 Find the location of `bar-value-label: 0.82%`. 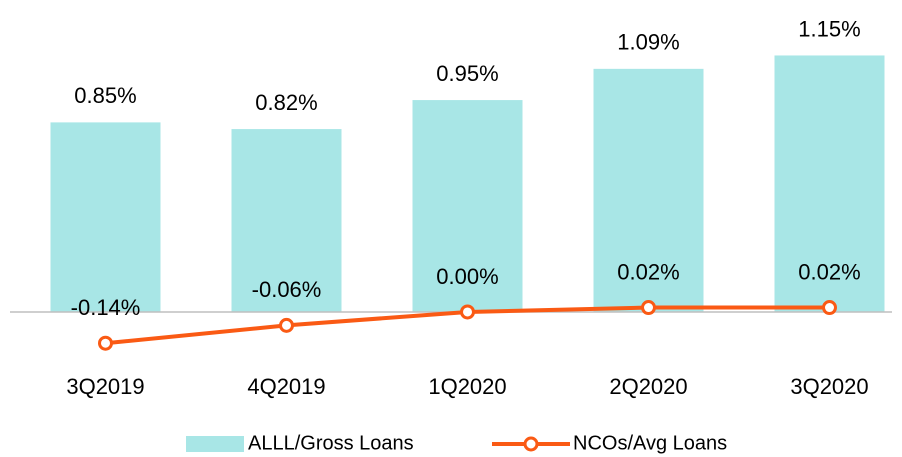

bar-value-label: 0.82% is located at coordinates (286, 102).